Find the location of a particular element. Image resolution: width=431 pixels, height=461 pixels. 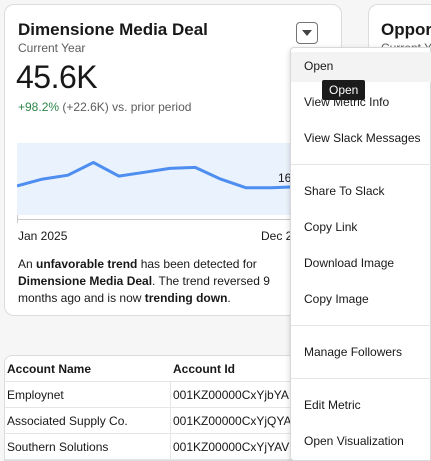

table-header-row: Account Name Account Id is located at coordinates (154, 369).